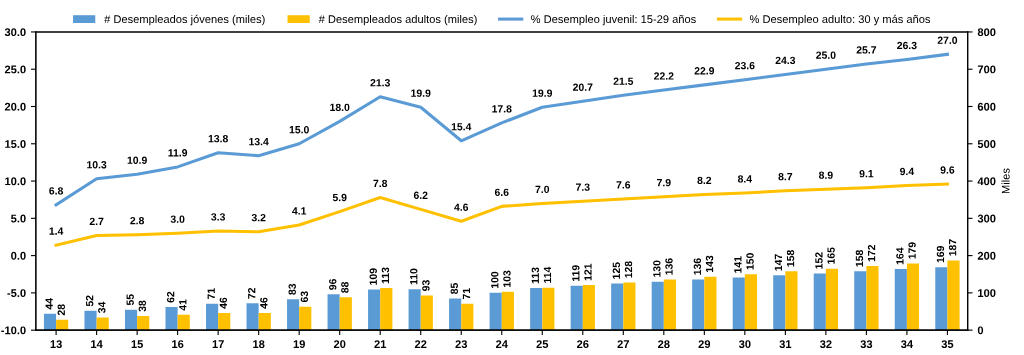 The height and width of the screenshot is (355, 1024). Describe the element at coordinates (56, 231) in the screenshot. I see `data-label: 1.4` at that location.